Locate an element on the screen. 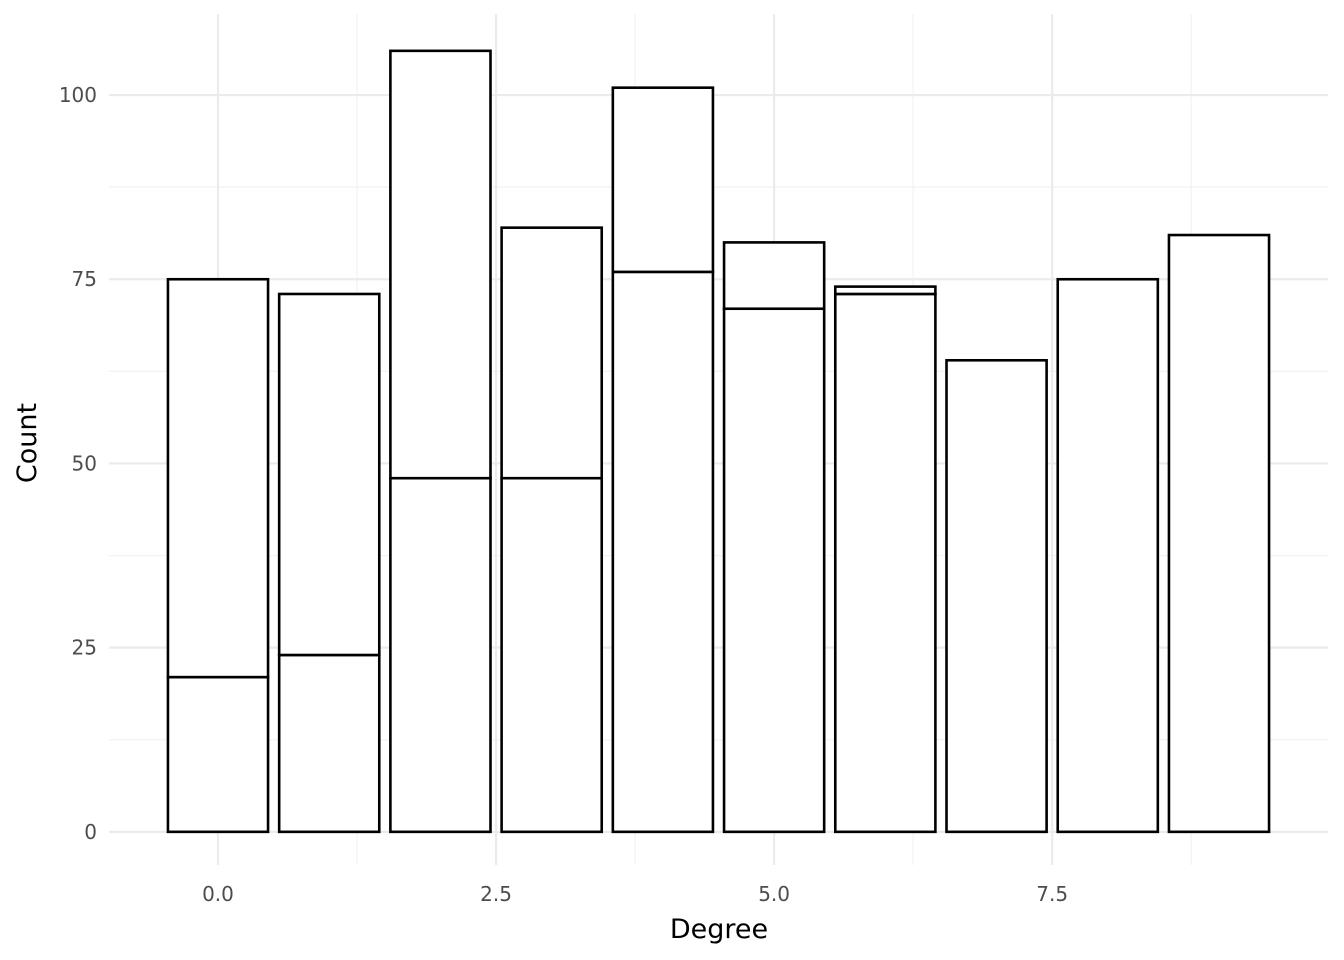  x-axis-title: Degree is located at coordinates (719, 929).